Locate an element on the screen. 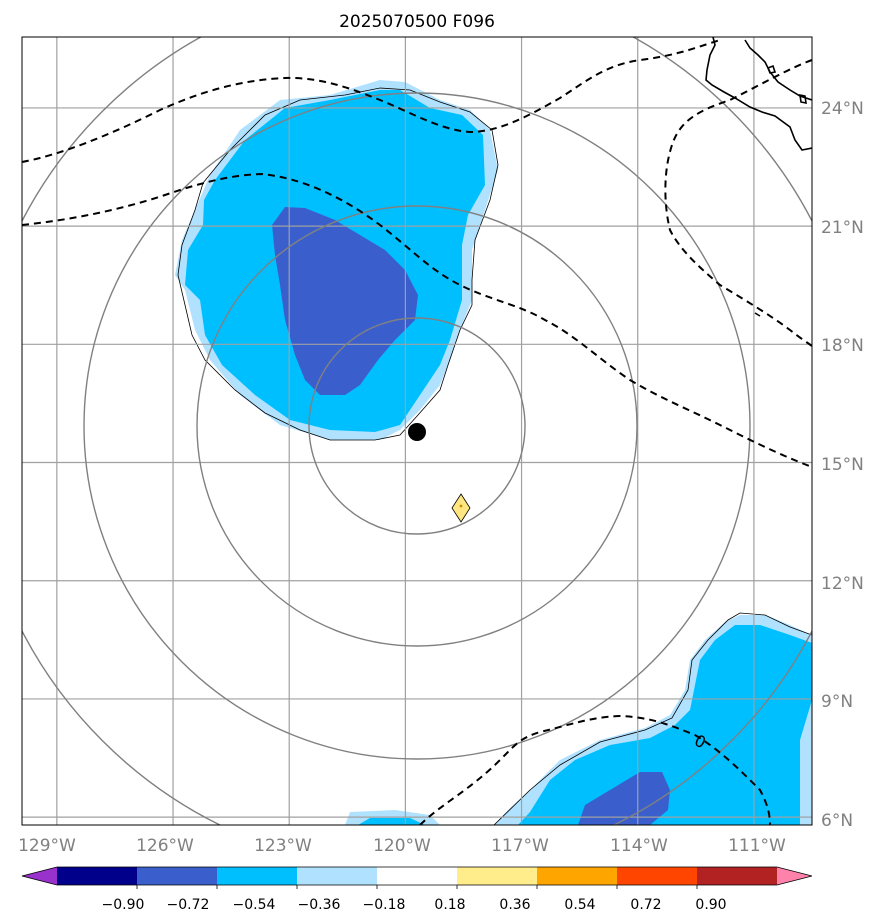 This screenshot has height=924, width=883. lon-label-126: 126°W is located at coordinates (165, 846).